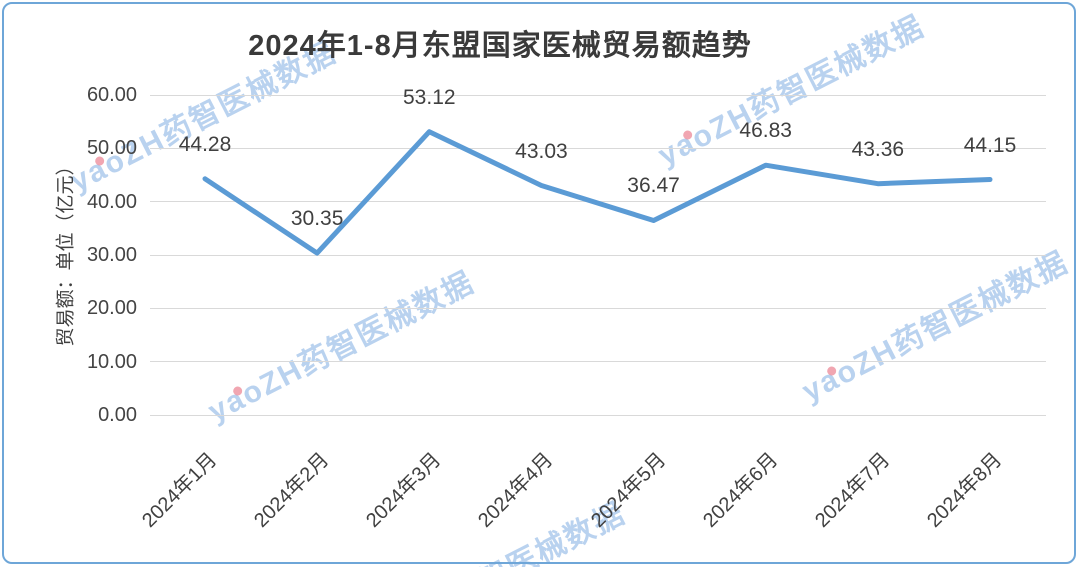 The width and height of the screenshot is (1080, 567). I want to click on y-tick-label: 40.00, so click(111, 201).